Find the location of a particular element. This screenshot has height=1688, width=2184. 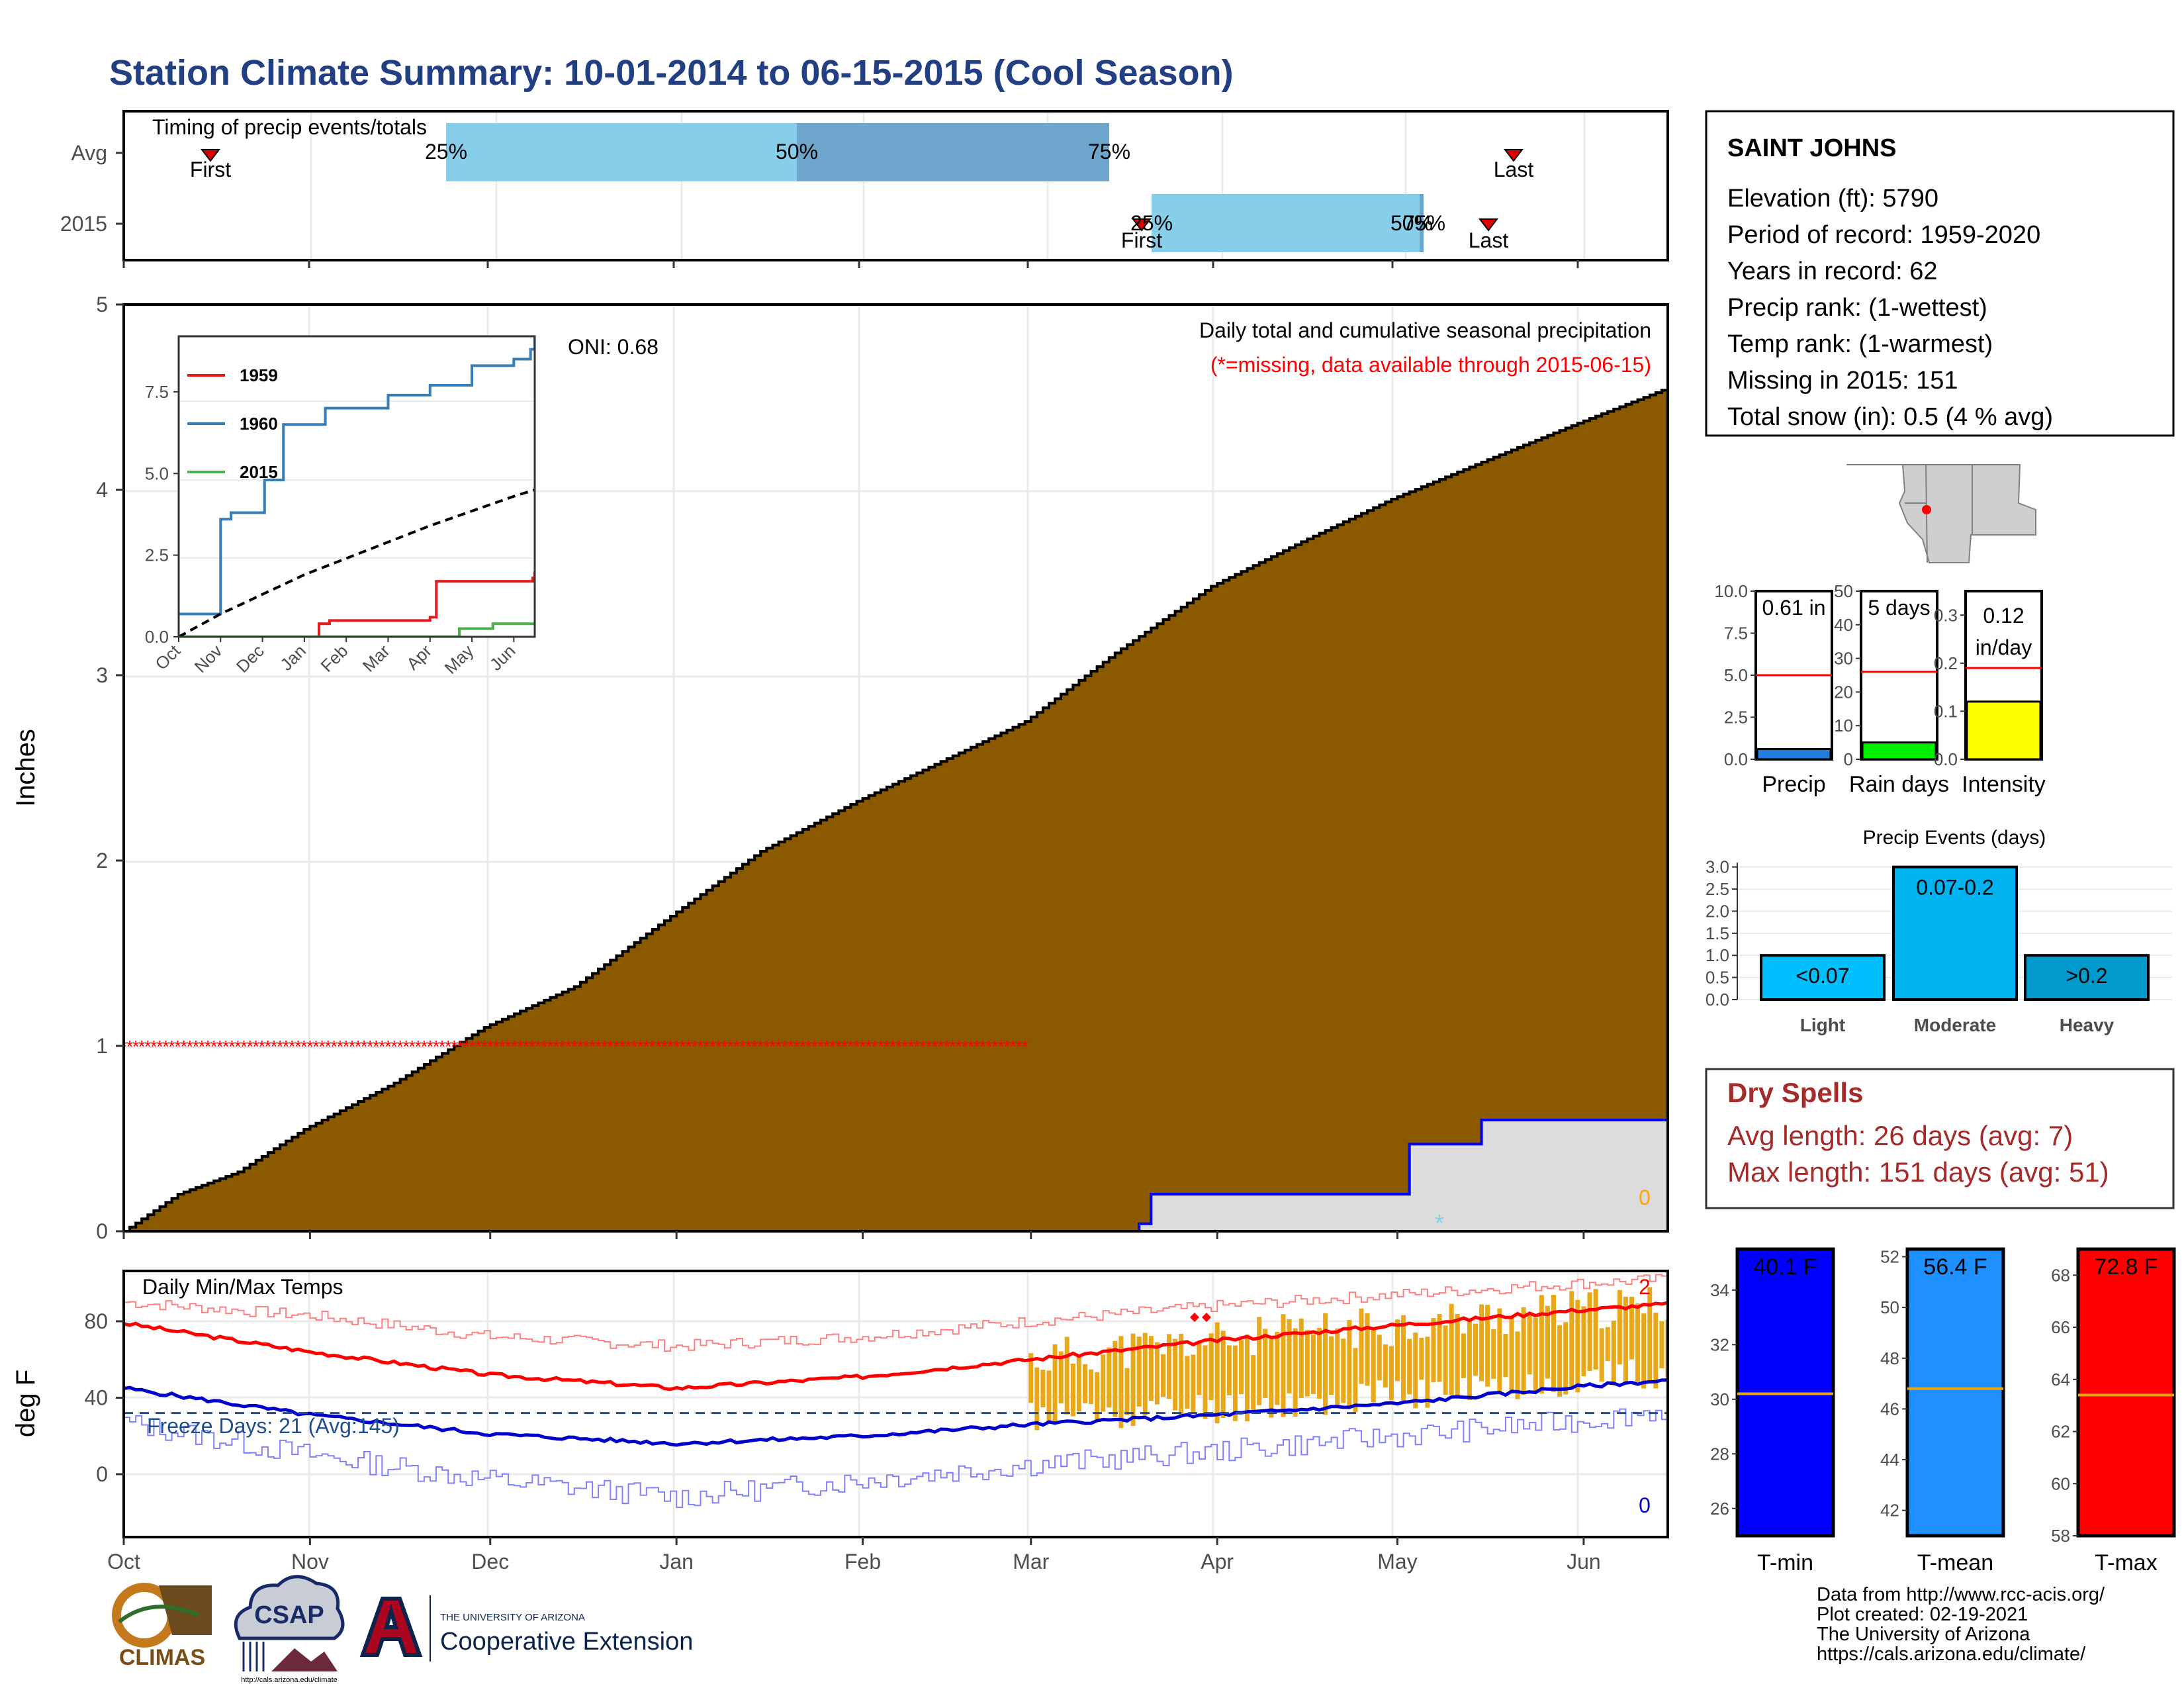

avg-p50-label: 50% is located at coordinates (797, 152).